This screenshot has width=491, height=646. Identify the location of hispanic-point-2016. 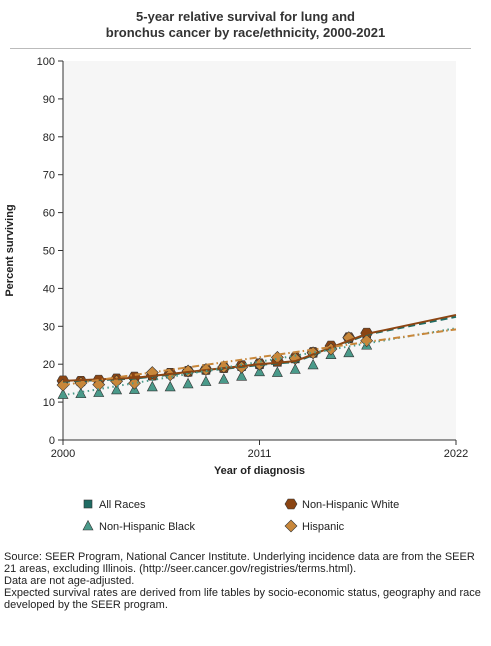
(349, 338).